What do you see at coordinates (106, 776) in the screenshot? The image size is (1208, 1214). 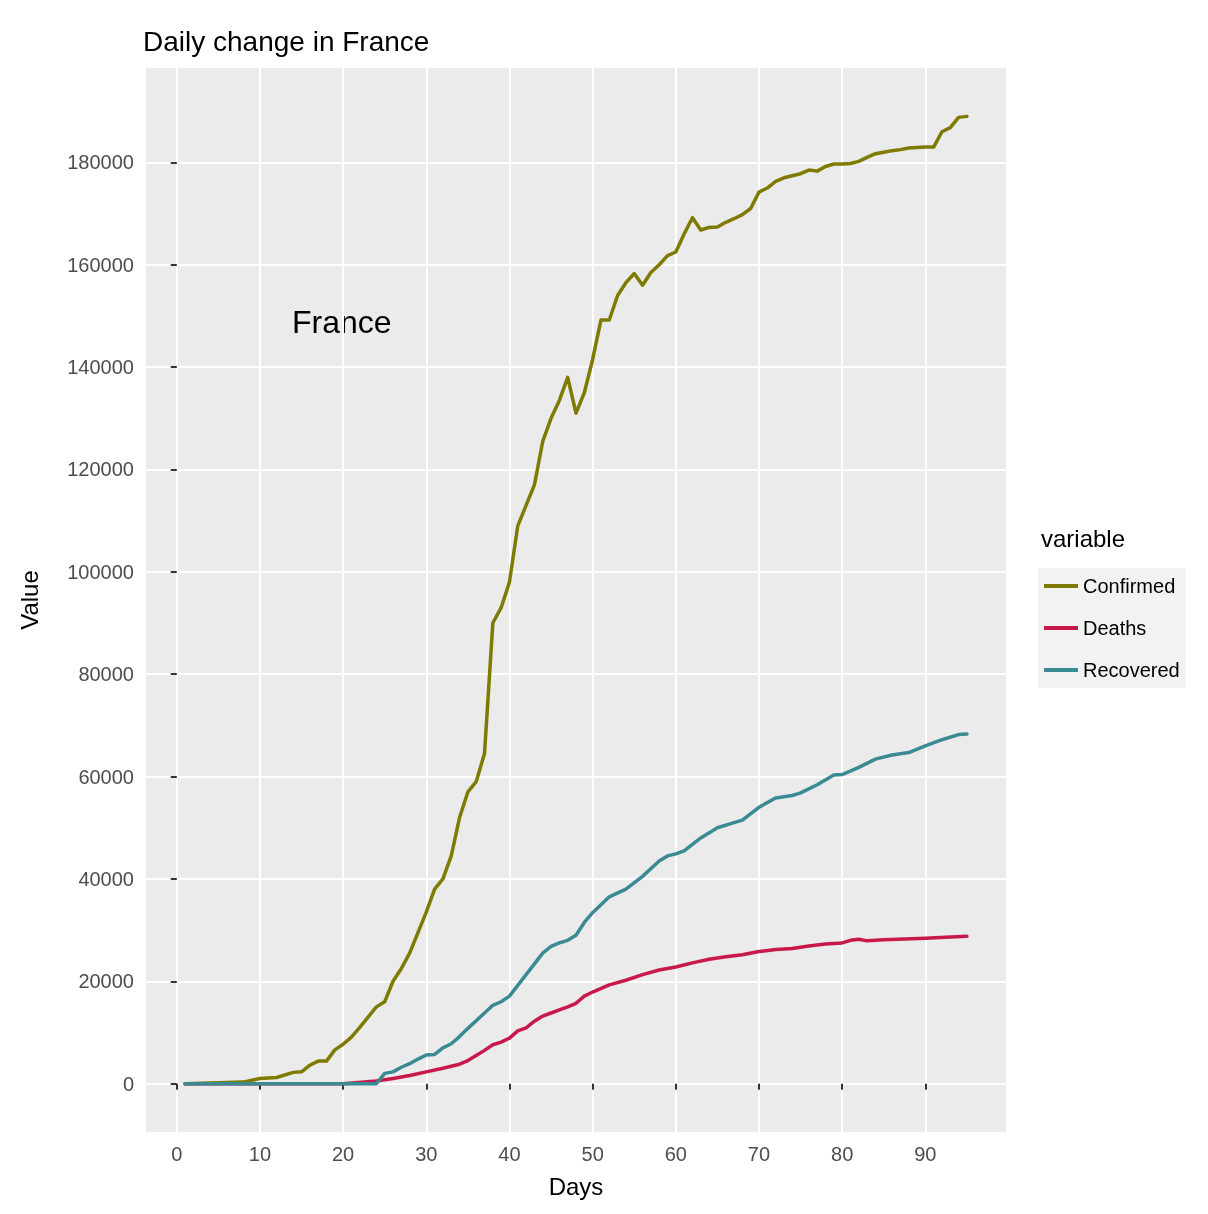 I see `y-tick-label: 60000` at bounding box center [106, 776].